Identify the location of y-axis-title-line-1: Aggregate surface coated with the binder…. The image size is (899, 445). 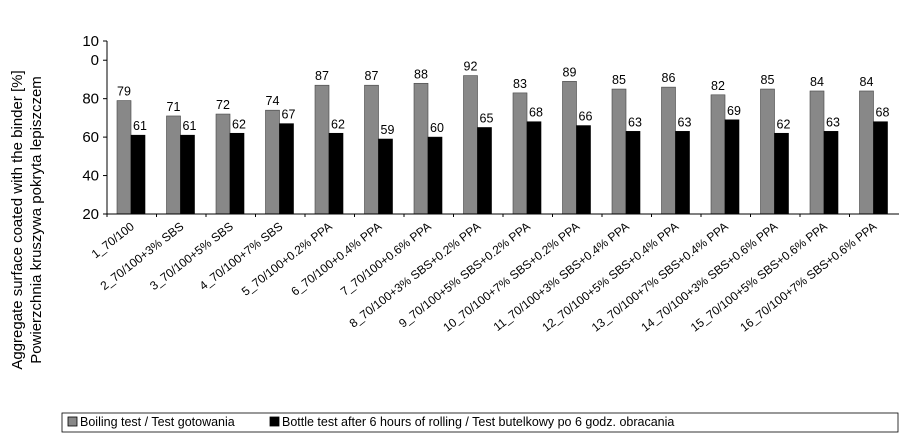
(17, 219).